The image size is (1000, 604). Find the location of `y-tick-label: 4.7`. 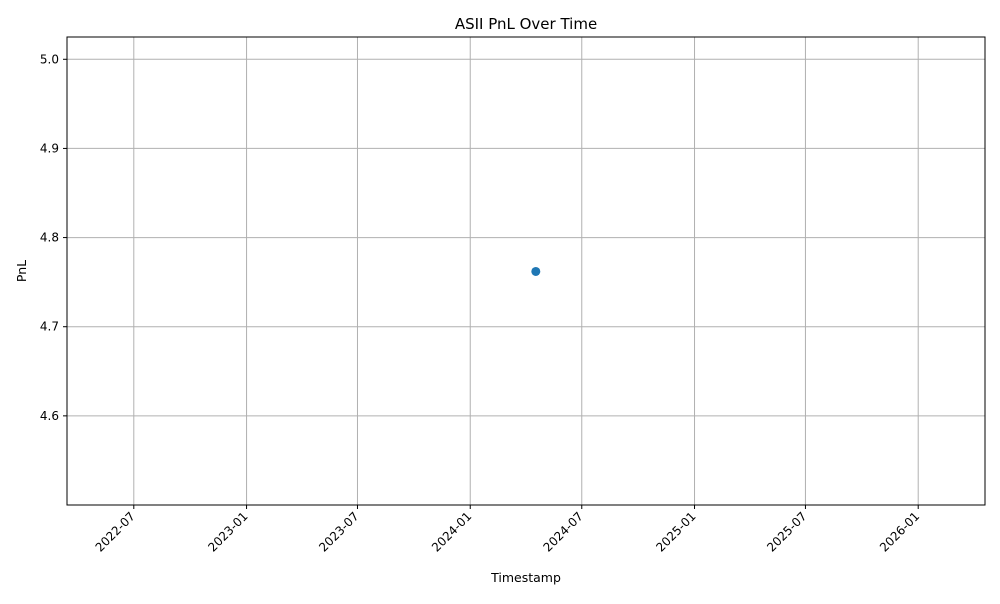

y-tick-label: 4.7 is located at coordinates (49, 327).